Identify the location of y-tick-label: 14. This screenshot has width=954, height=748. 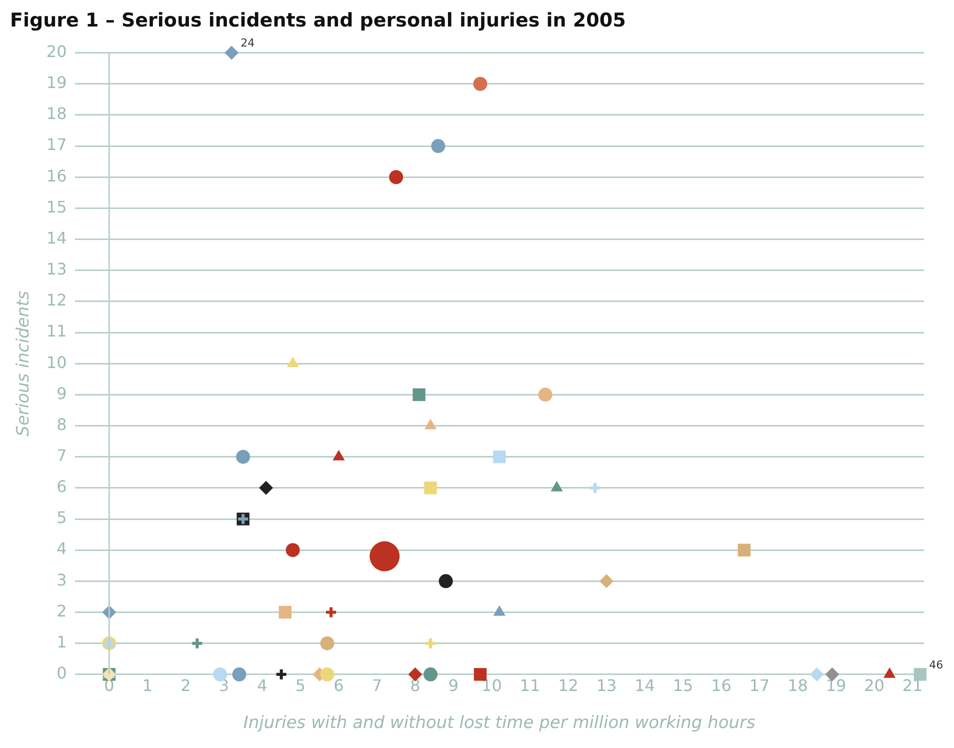
(56, 238).